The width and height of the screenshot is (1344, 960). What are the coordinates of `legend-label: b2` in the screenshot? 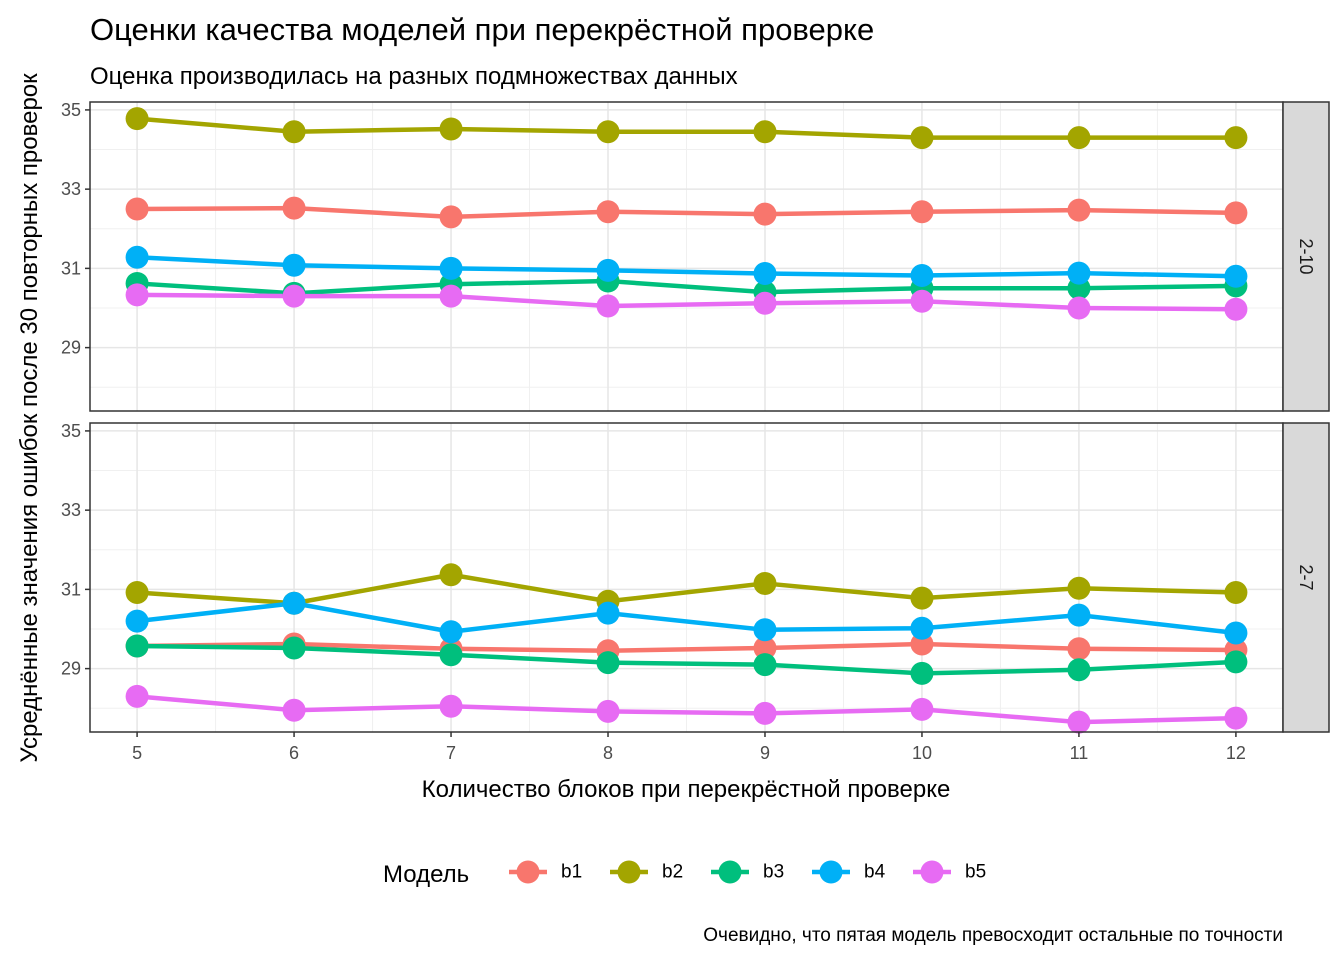 It's located at (672, 872).